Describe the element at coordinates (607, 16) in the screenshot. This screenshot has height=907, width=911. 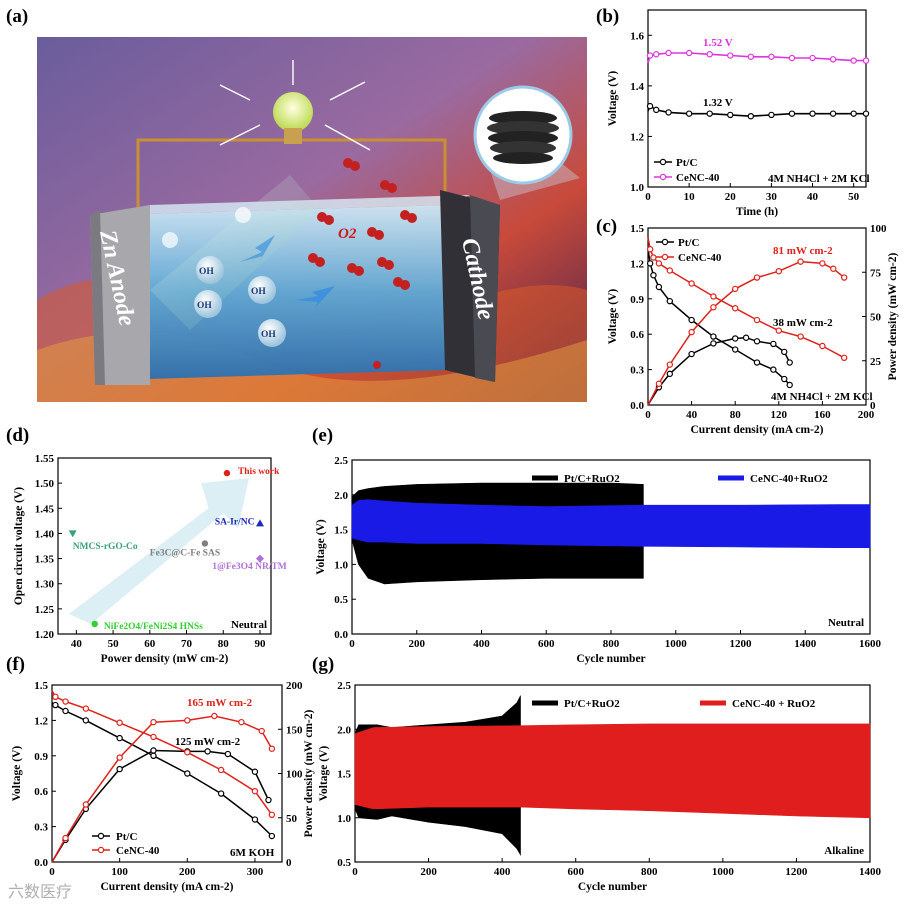
I see `panel-label-b: (b)` at that location.